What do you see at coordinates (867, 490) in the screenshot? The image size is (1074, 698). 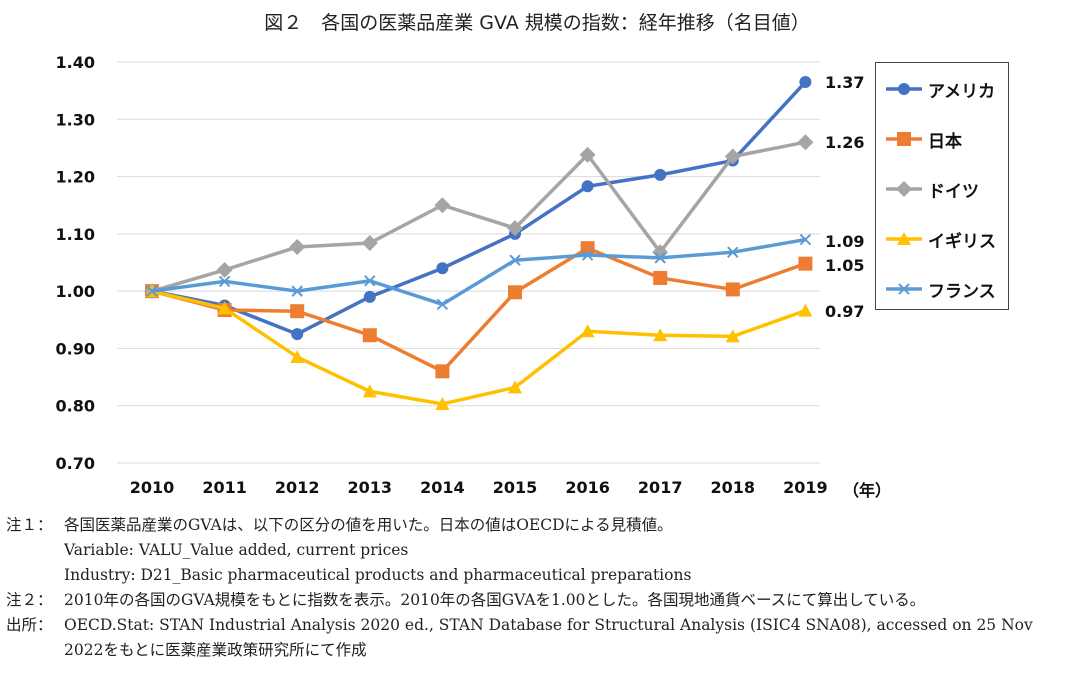 I see `x-axis-label: （年）` at bounding box center [867, 490].